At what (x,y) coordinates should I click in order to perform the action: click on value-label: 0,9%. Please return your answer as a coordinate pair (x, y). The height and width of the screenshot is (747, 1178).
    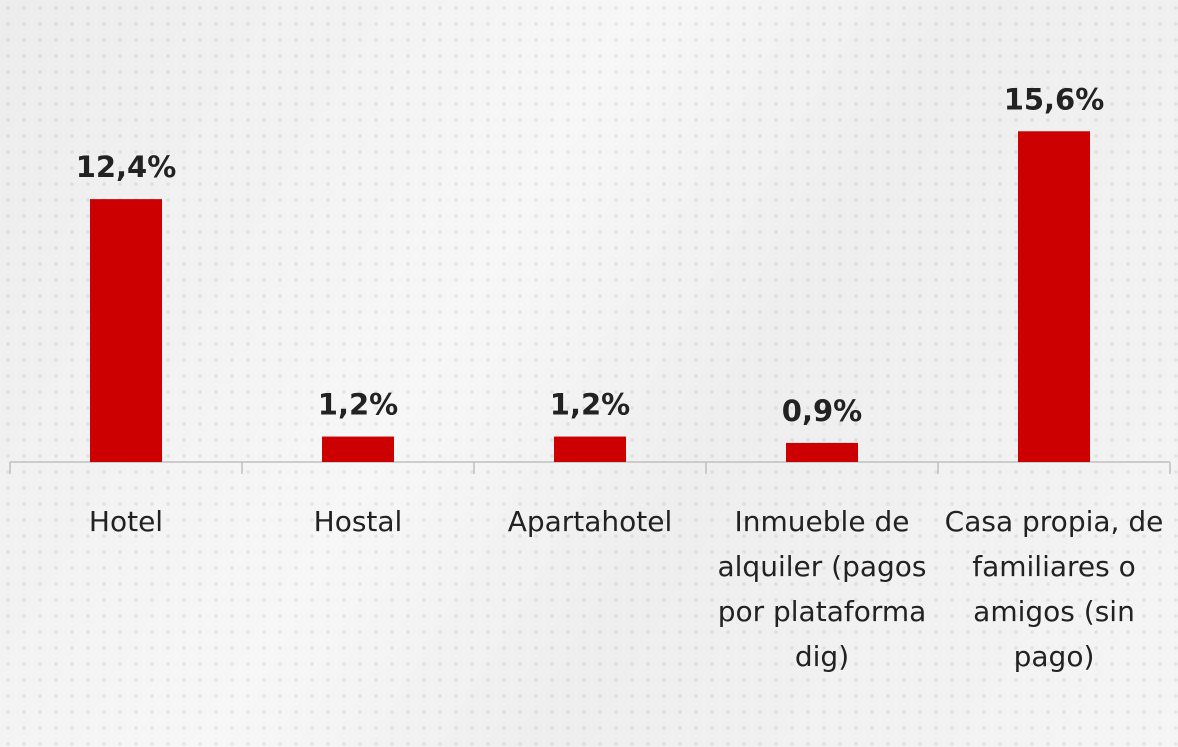
    Looking at the image, I should click on (822, 411).